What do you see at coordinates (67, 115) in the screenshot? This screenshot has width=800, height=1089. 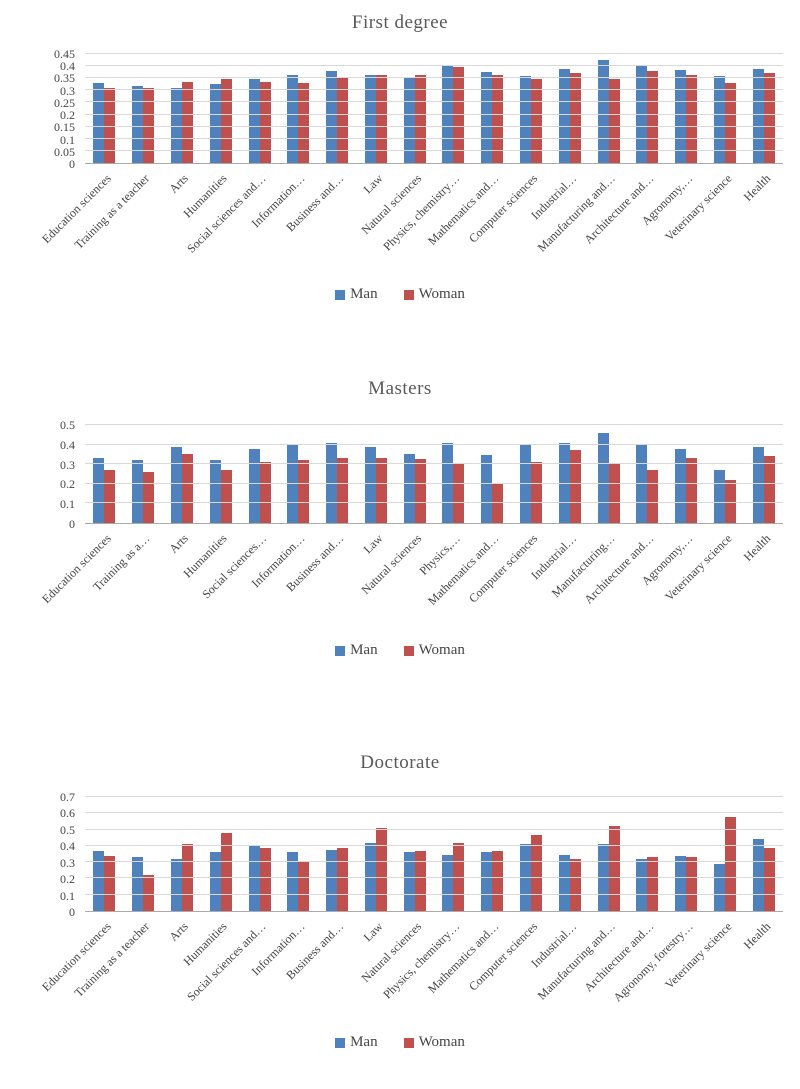 I see `y-axis-tick-label: 0.2` at bounding box center [67, 115].